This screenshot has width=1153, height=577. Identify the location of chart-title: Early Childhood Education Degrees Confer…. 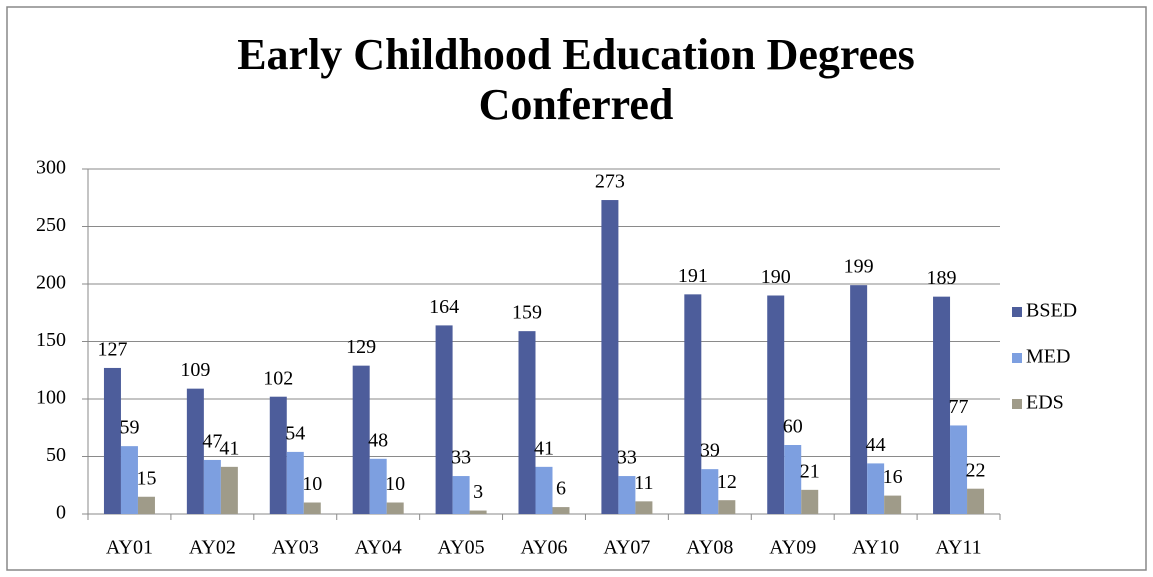
(576, 79).